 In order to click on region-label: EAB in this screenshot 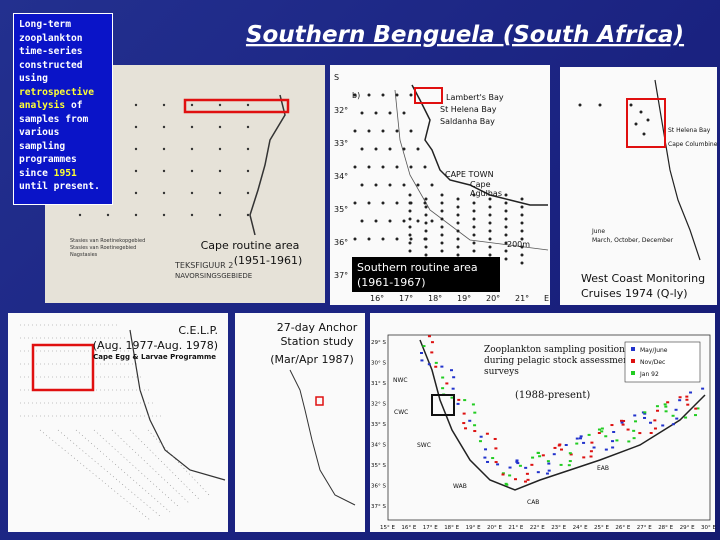, I will do `click(603, 468)`.